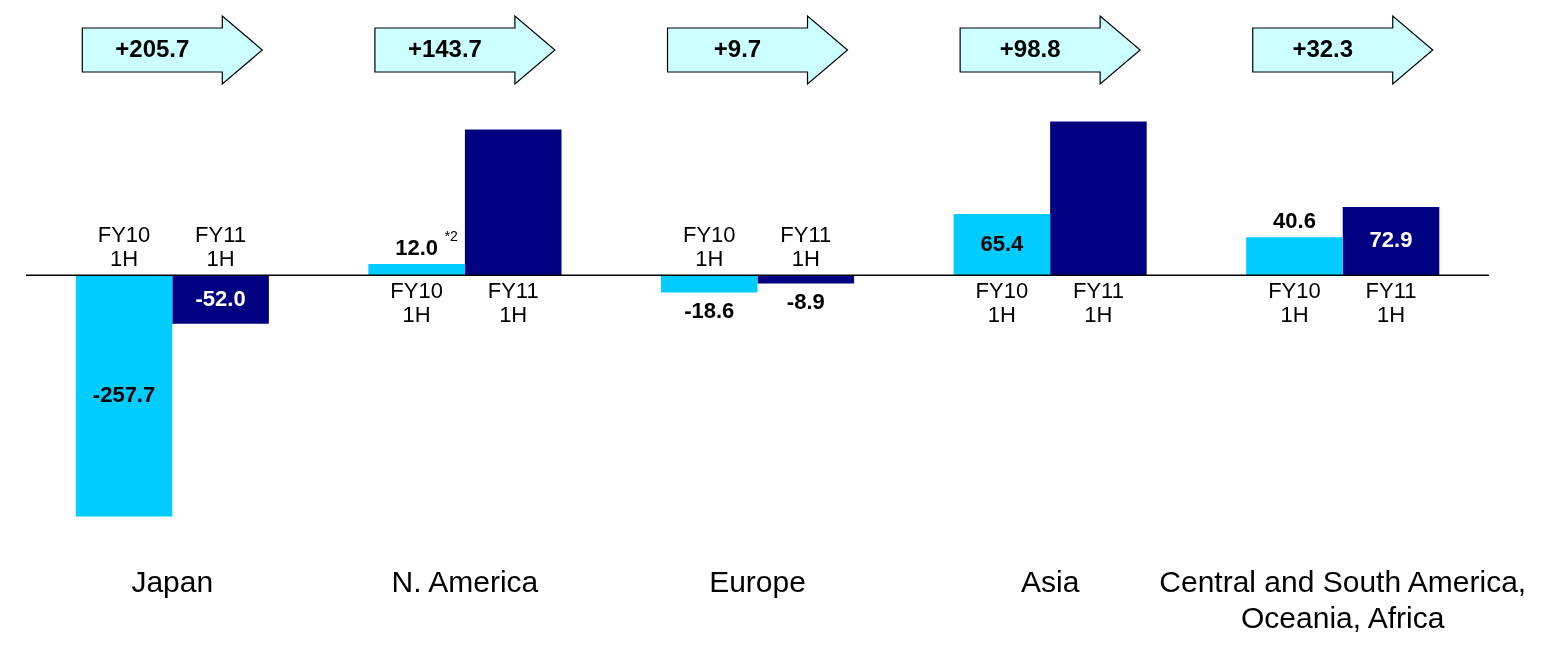 This screenshot has height=664, width=1548. I want to click on x-tick-label: N. America, so click(465, 582).